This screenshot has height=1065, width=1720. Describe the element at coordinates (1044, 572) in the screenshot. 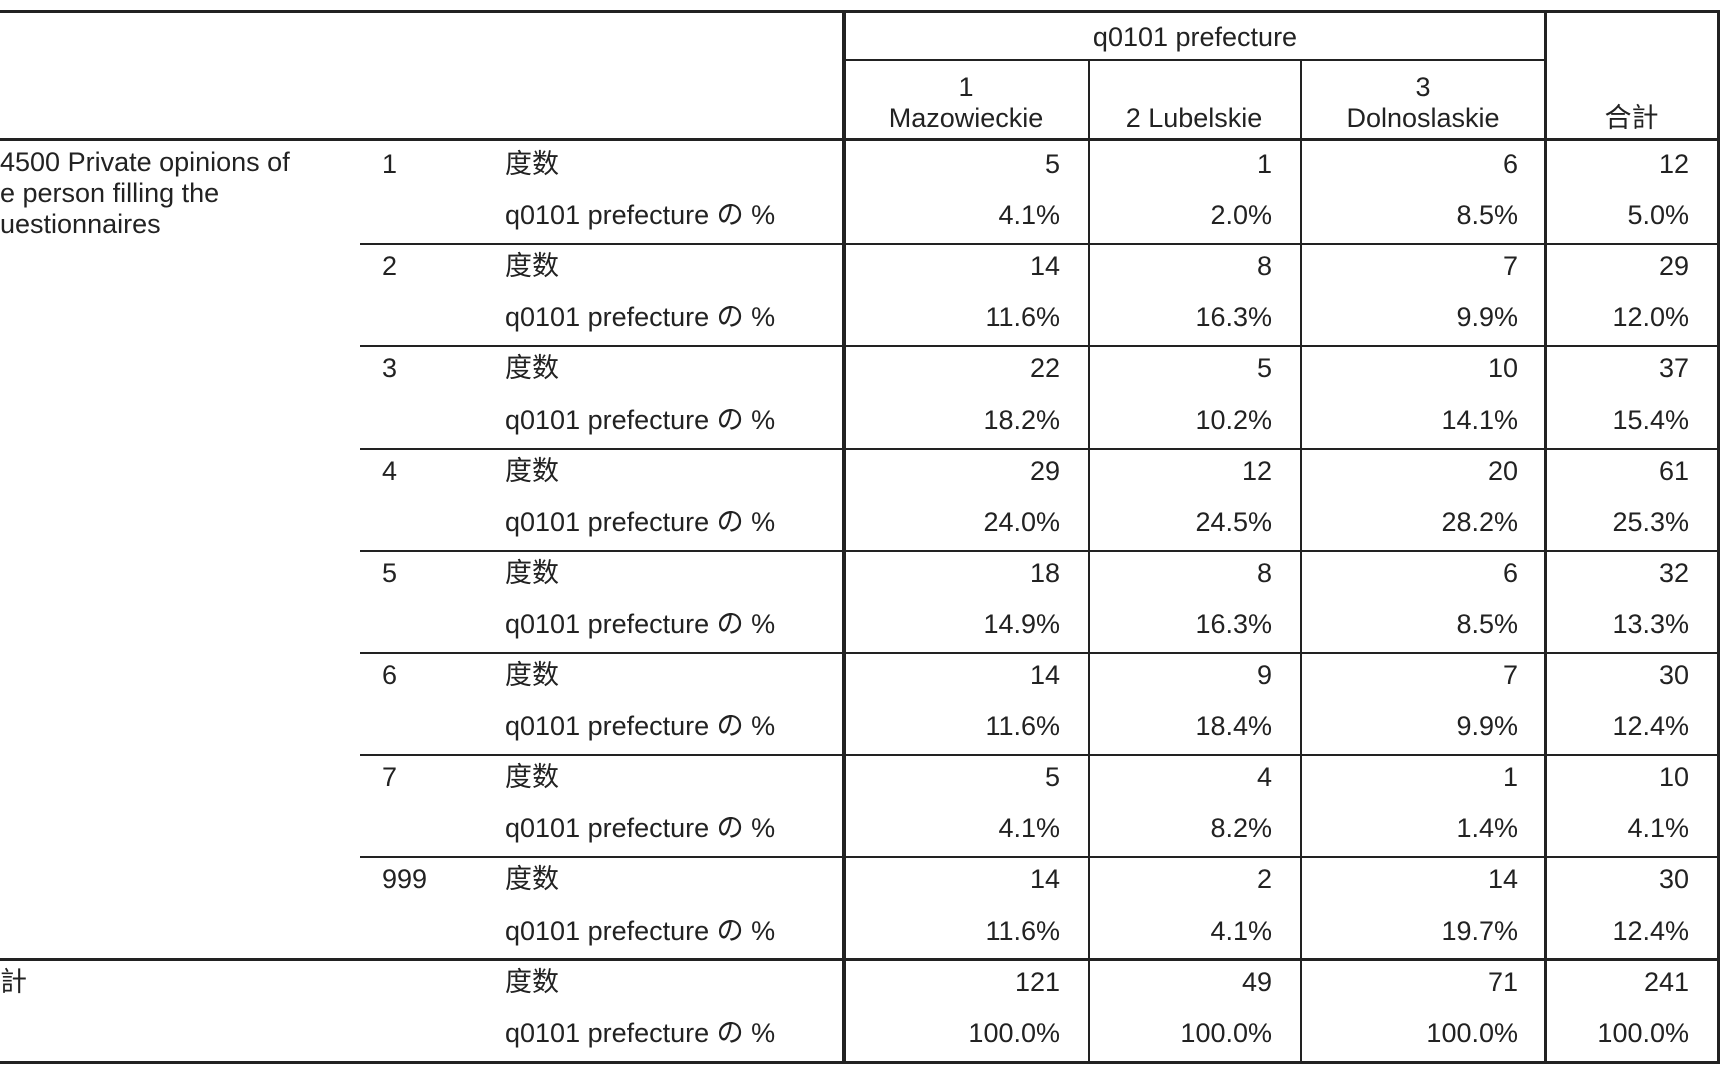

I see `count-cell: 18` at that location.